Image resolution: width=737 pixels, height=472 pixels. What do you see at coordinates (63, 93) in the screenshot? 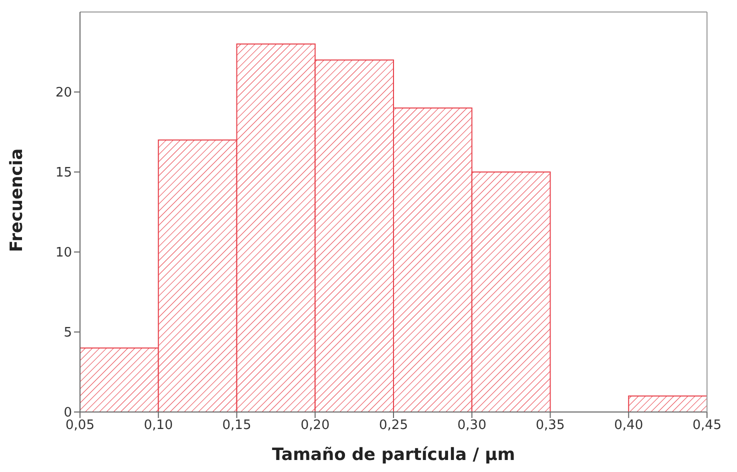
I see `y-tick-label: 20` at bounding box center [63, 93].